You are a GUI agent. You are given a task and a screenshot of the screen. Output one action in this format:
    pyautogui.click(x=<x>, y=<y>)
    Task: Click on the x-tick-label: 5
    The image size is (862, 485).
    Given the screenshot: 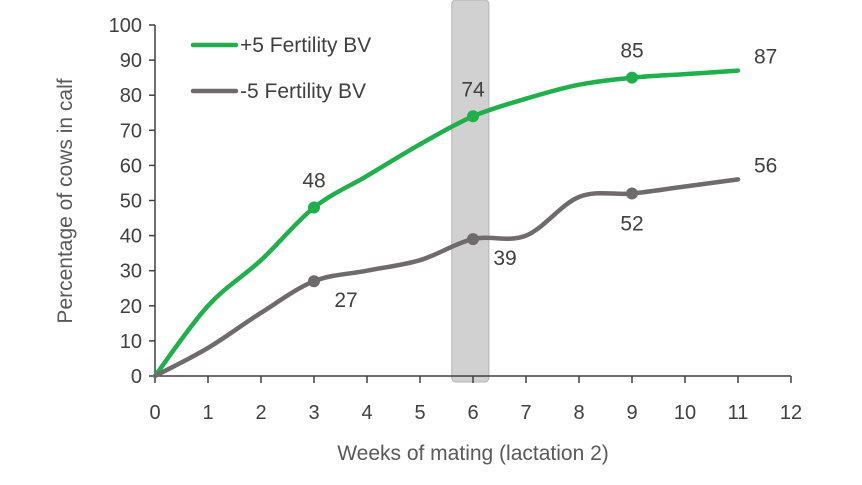 What is the action you would take?
    pyautogui.click(x=419, y=413)
    